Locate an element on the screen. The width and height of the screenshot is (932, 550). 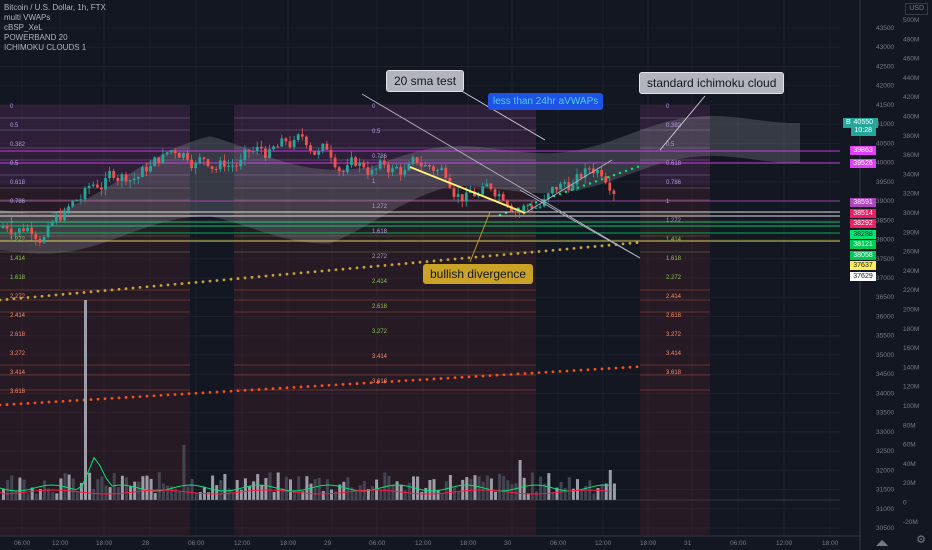
indicator-cbsp: cBSP_XeL is located at coordinates (23, 27).